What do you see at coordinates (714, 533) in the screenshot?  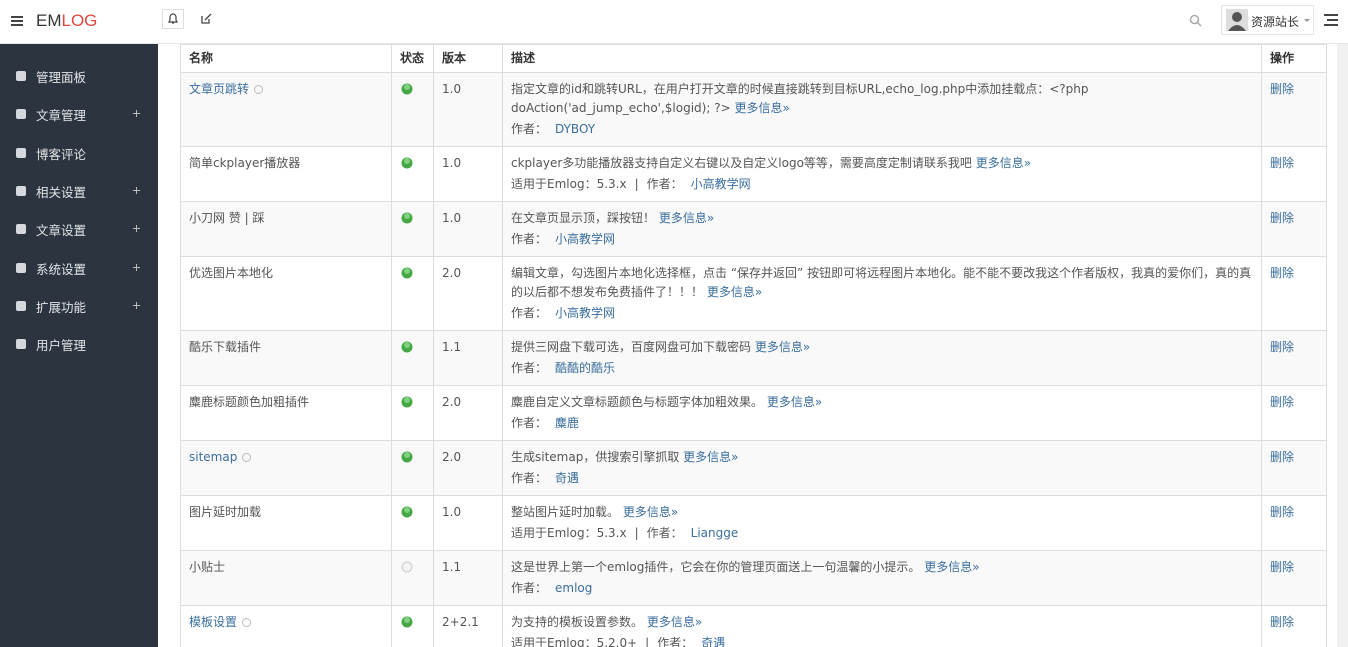 I see `author: Liangge` at bounding box center [714, 533].